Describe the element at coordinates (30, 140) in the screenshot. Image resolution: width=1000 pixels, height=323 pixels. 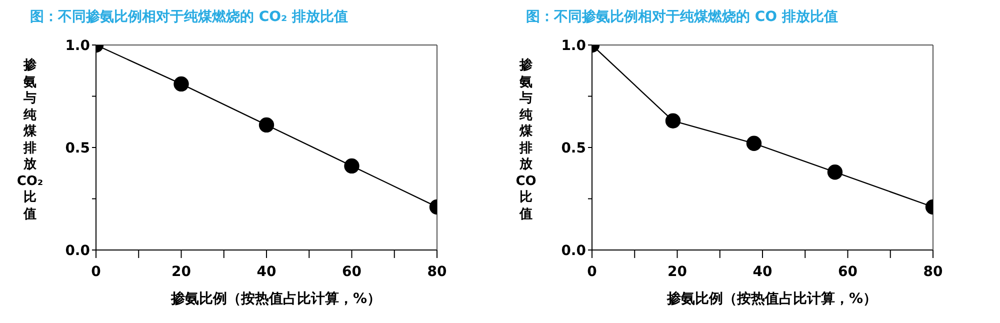
I see `text: 掺氨与纯煤排放CO₂比值` at that location.